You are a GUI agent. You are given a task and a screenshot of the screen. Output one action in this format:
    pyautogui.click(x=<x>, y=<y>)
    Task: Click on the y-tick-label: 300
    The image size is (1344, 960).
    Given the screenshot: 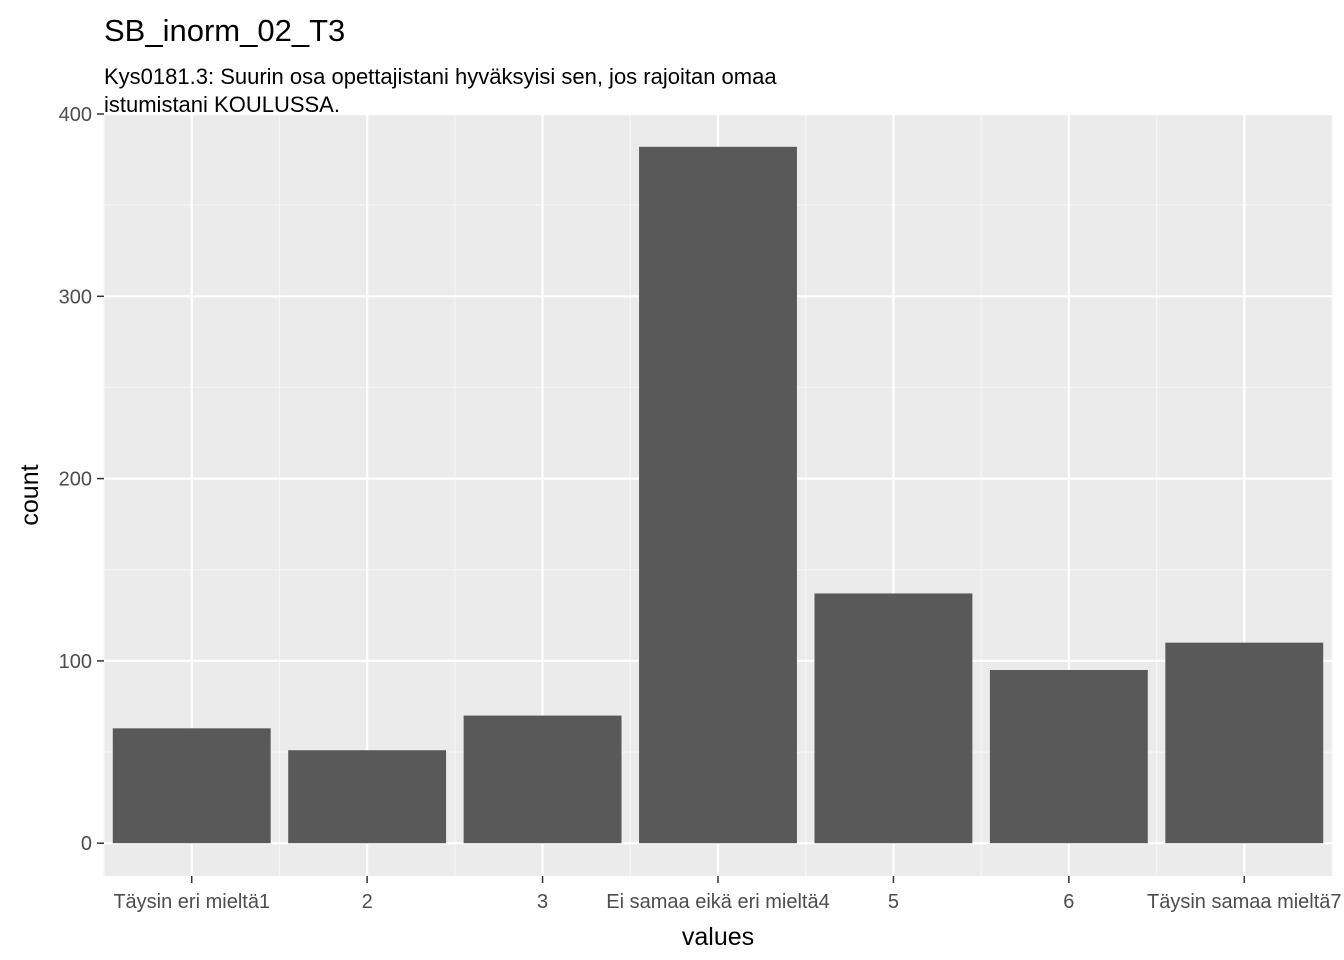 What is the action you would take?
    pyautogui.click(x=75, y=297)
    